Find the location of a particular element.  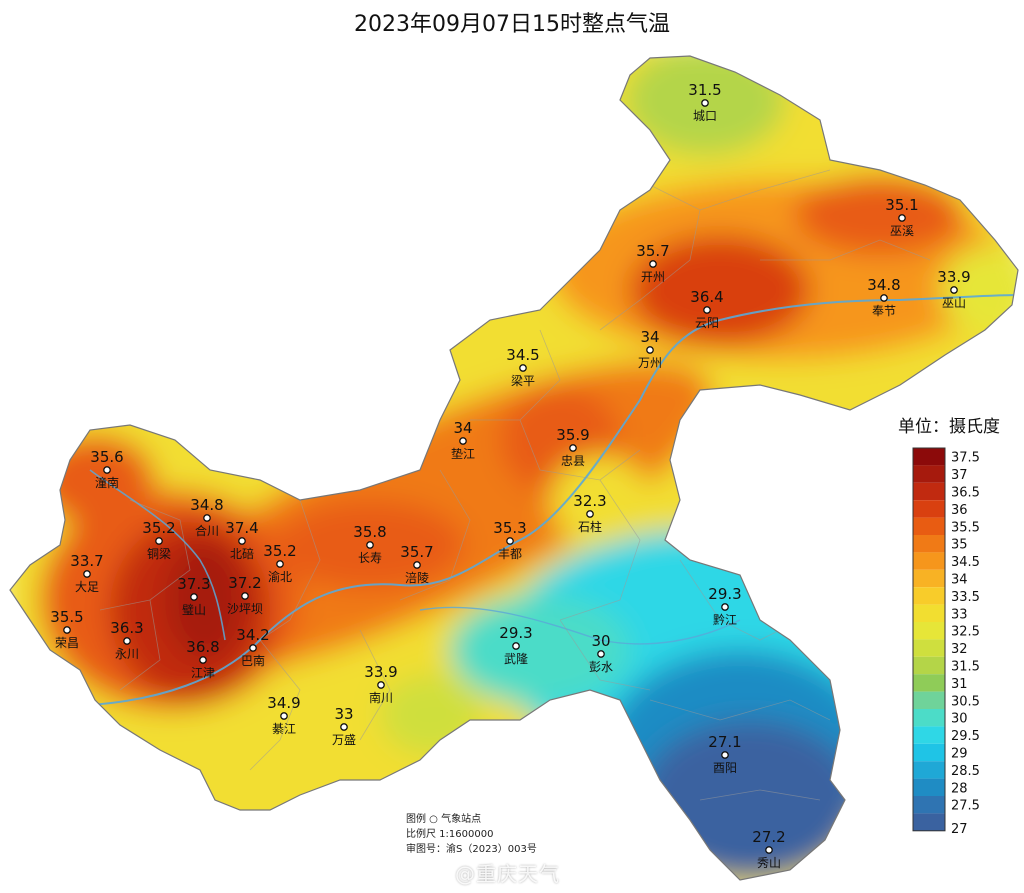

station-value: 29.3 is located at coordinates (515, 633).